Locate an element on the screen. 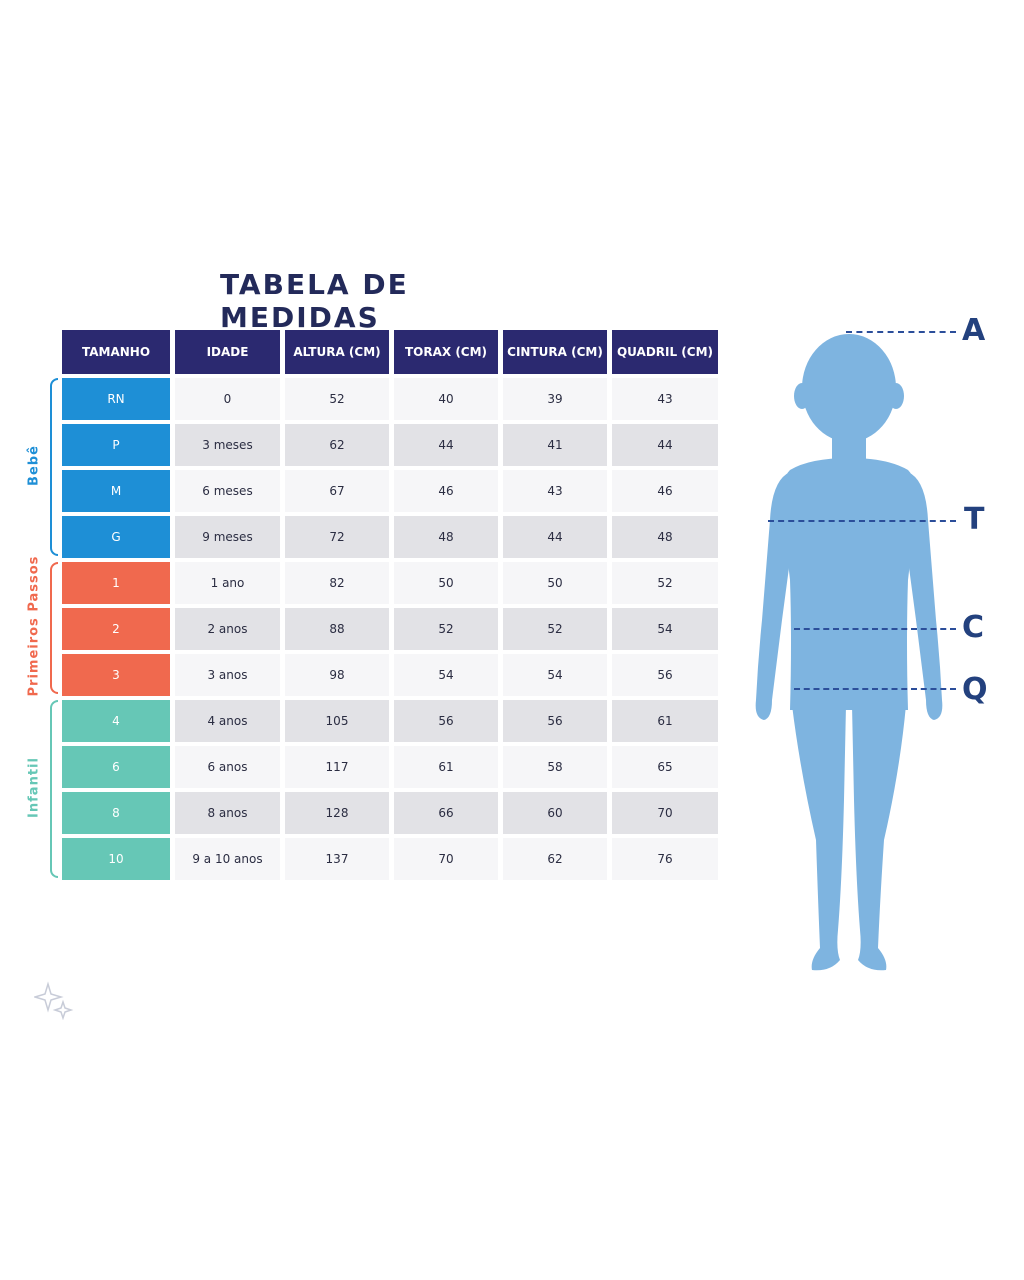 The height and width of the screenshot is (1280, 1024). size-cell: RN is located at coordinates (116, 399).